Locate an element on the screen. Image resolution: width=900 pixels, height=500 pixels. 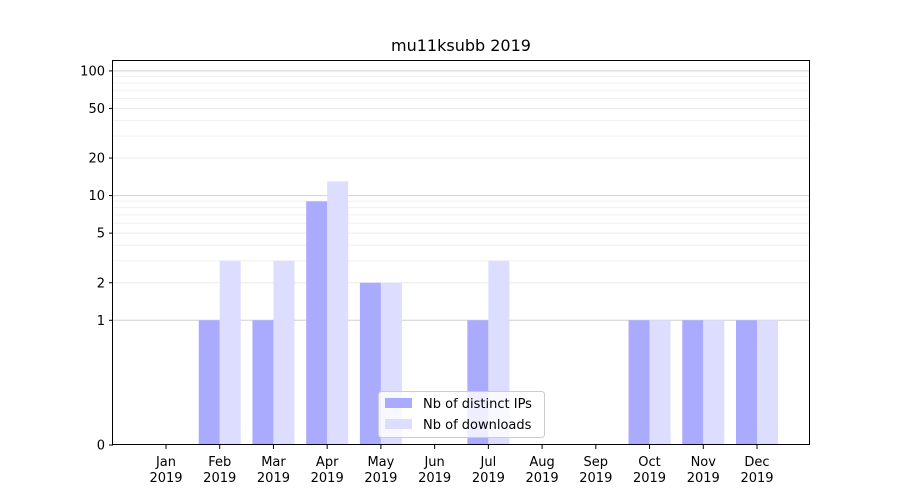
y-tick-label: 20 is located at coordinates (96, 159).